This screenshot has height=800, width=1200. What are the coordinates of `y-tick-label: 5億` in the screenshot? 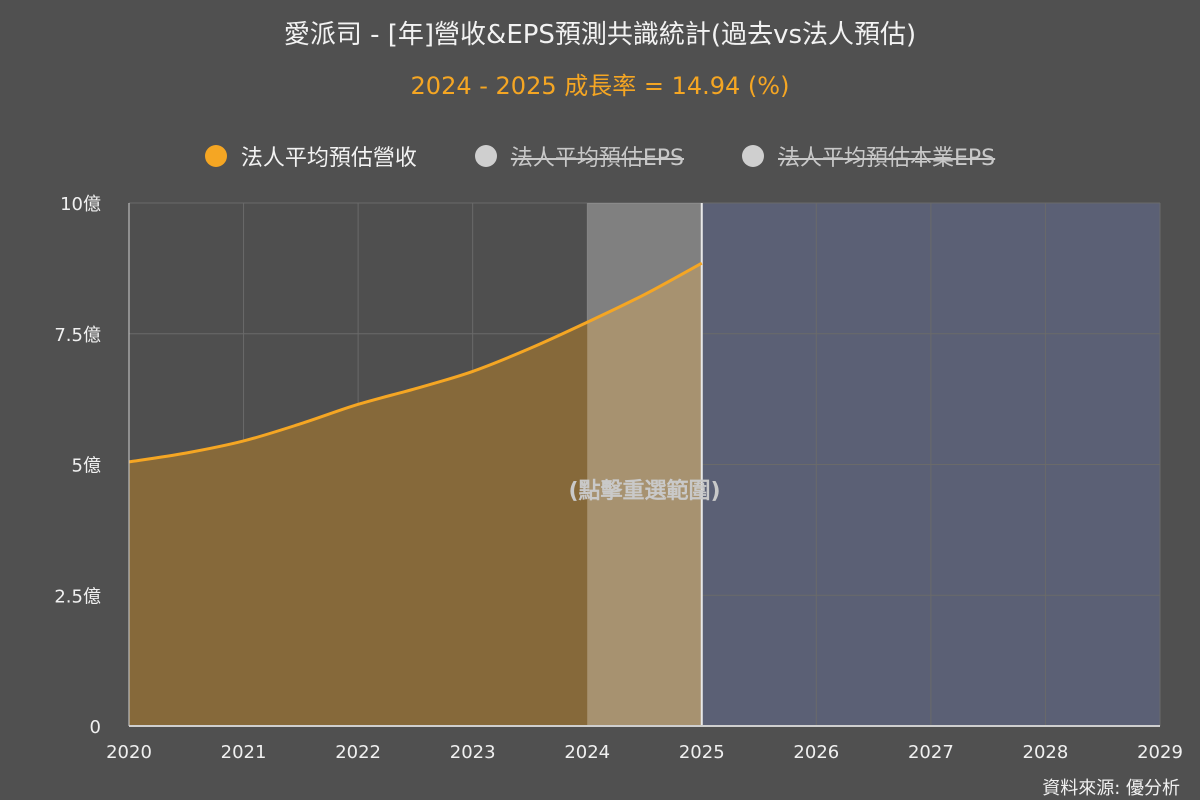 It's located at (86, 466).